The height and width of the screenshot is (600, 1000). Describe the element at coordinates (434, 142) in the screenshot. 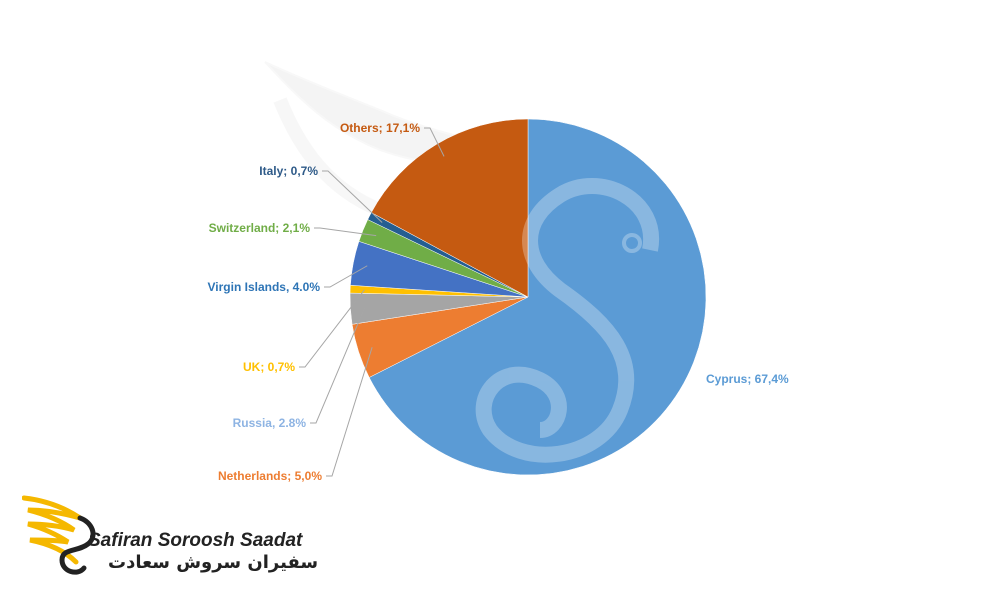

I see `leader-line-others` at that location.